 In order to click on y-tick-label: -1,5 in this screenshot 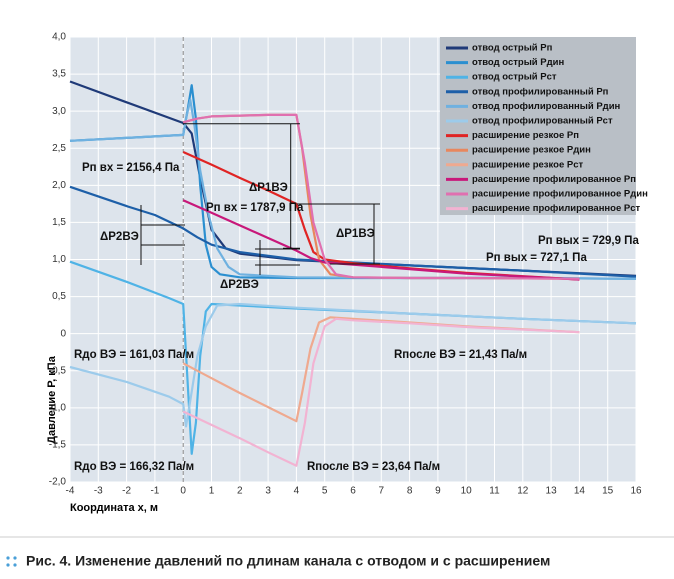, I will do `click(58, 445)`.